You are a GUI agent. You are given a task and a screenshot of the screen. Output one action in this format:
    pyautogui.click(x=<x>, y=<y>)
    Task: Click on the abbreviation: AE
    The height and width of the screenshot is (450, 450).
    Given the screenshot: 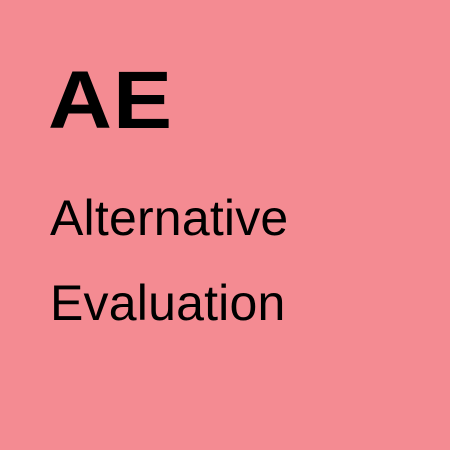 What is the action you would take?
    pyautogui.click(x=111, y=100)
    